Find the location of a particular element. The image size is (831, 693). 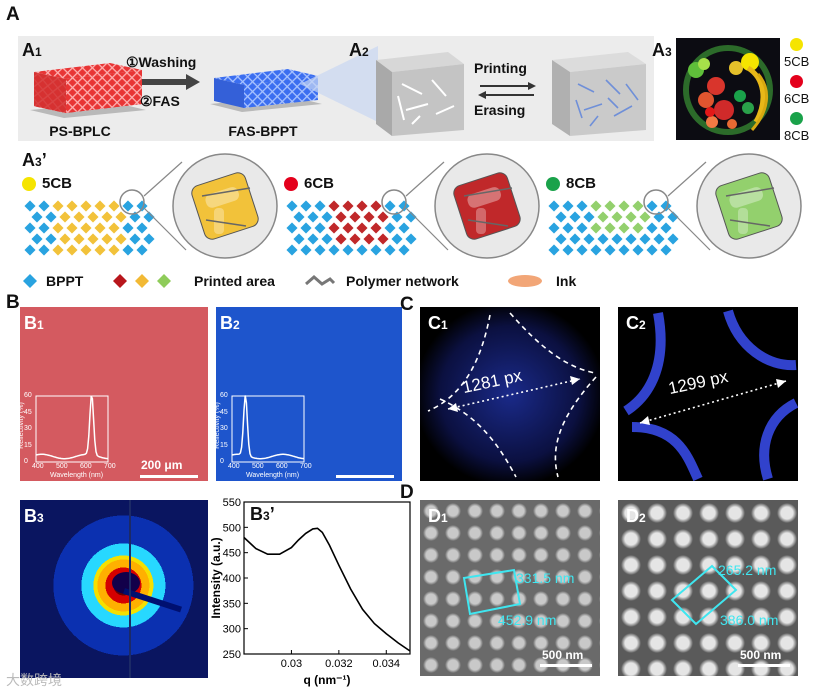

panel-label-B3: B3 is located at coordinates (34, 516).